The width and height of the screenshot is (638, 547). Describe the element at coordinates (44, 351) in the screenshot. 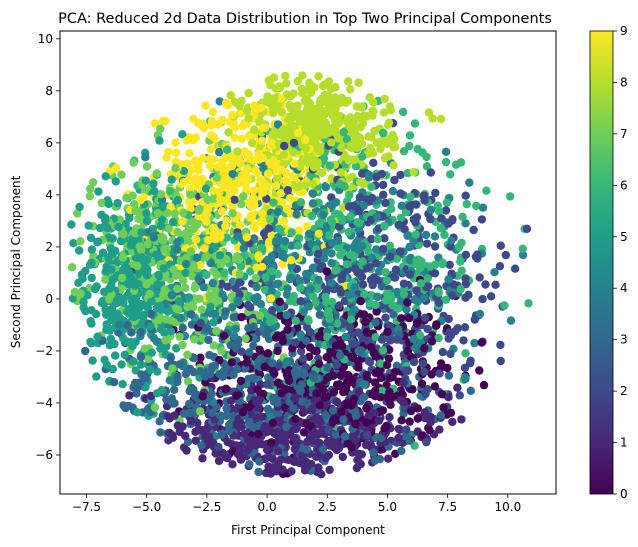

I see `y-tick-label: −2` at that location.